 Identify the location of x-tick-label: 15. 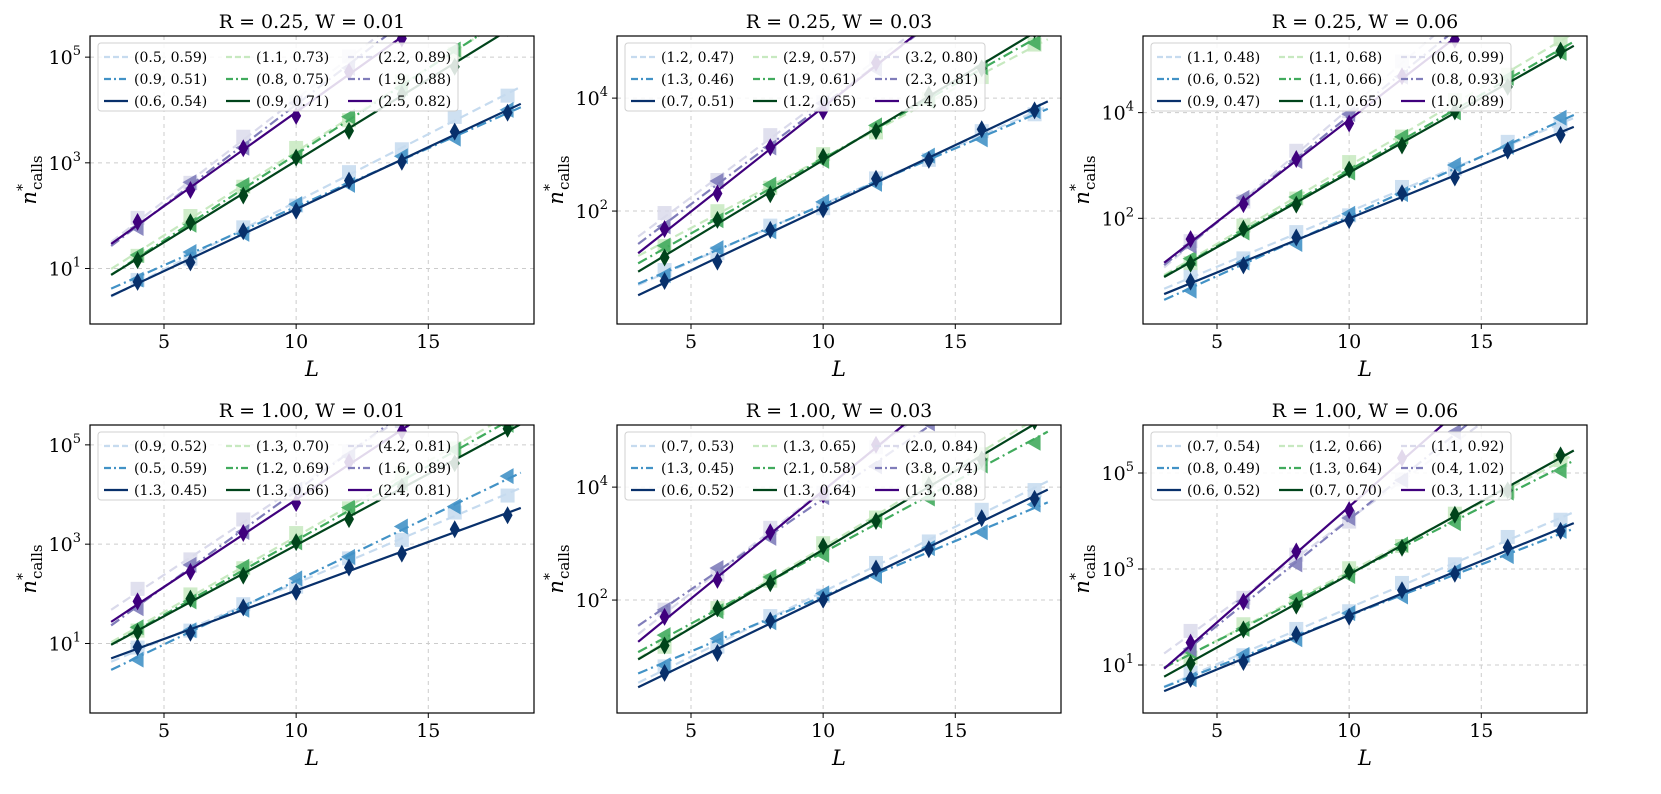
(955, 342).